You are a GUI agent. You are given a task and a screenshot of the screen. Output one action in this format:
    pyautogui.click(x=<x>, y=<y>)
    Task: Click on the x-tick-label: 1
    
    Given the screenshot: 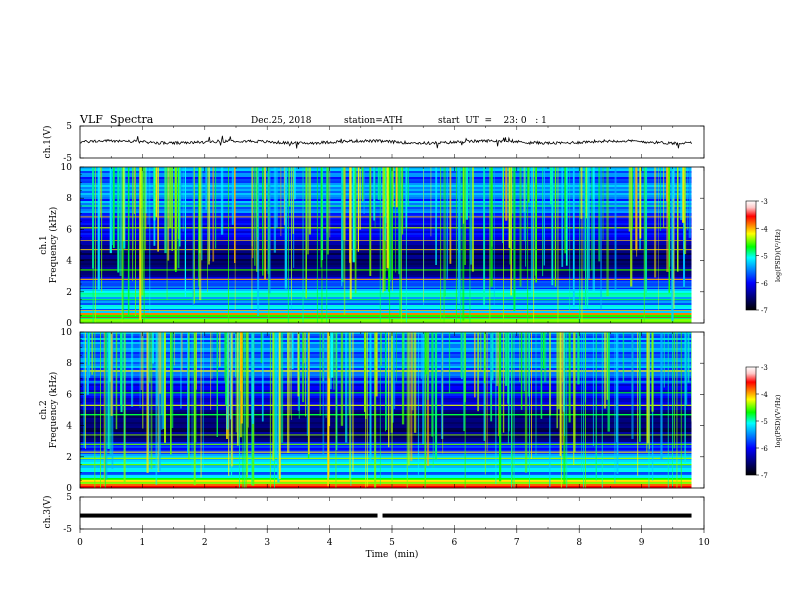 What is the action you would take?
    pyautogui.click(x=143, y=543)
    